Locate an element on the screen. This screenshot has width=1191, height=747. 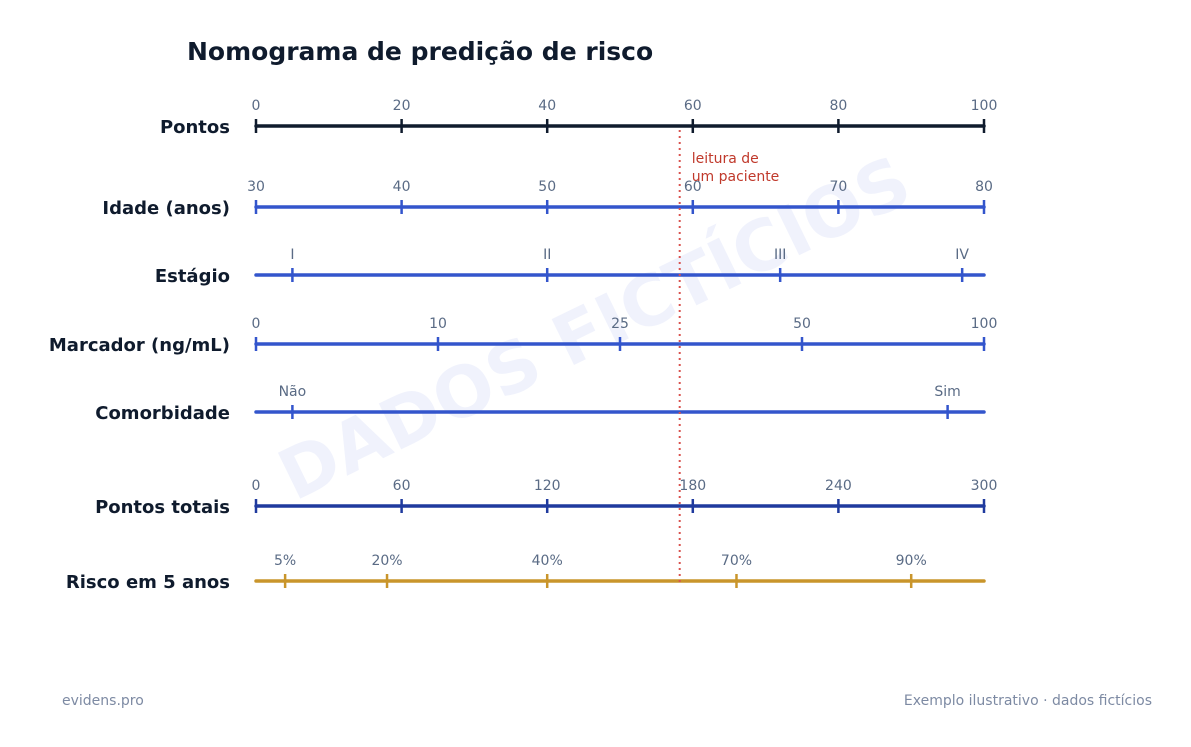
tick-label-estagio-0: I is located at coordinates (292, 255).